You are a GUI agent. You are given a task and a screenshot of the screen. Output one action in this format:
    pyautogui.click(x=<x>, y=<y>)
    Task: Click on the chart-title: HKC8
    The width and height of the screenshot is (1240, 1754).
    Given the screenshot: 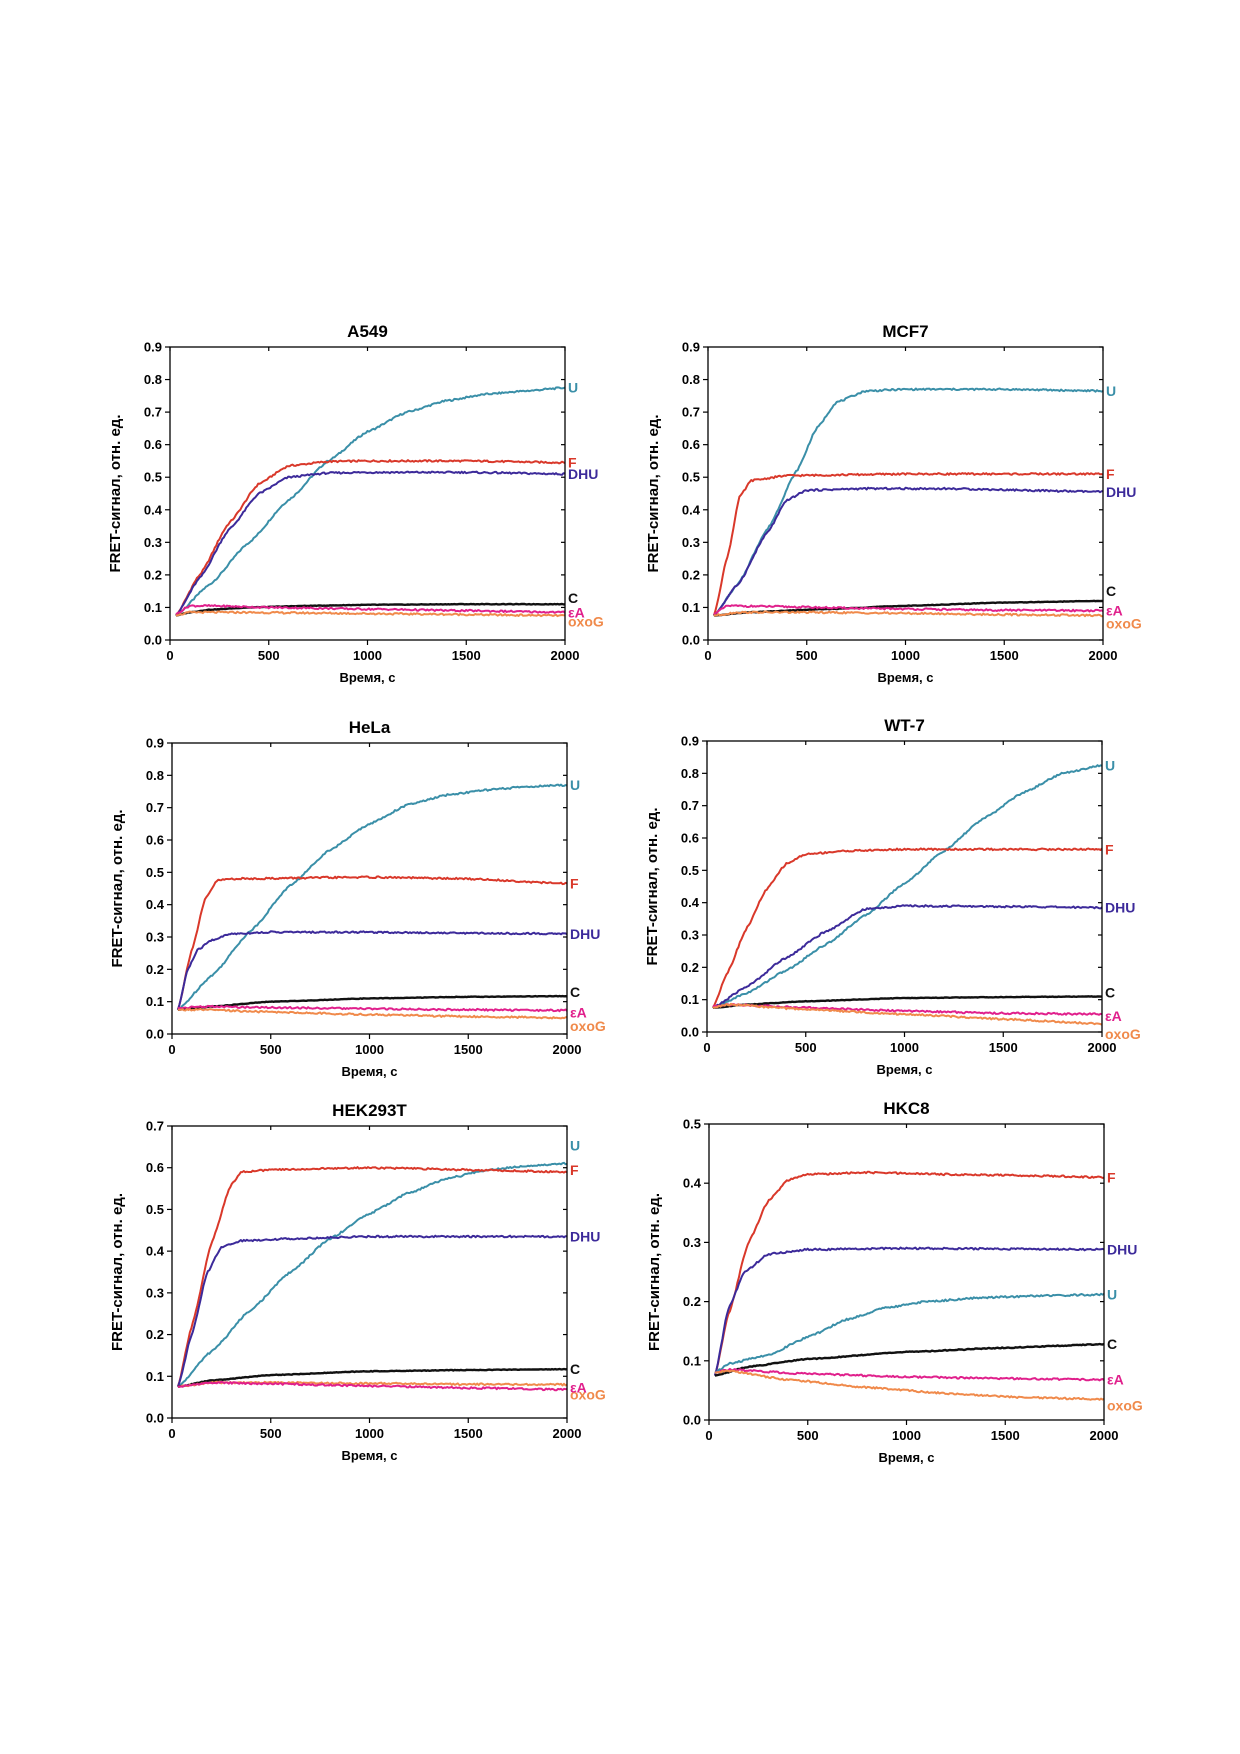 What is the action you would take?
    pyautogui.click(x=906, y=1108)
    